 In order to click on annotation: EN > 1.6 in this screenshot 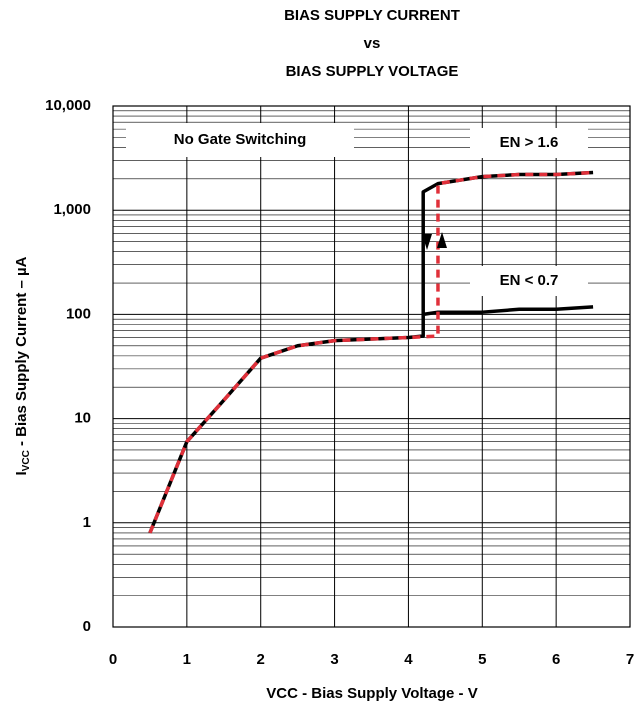, I will do `click(529, 142)`.